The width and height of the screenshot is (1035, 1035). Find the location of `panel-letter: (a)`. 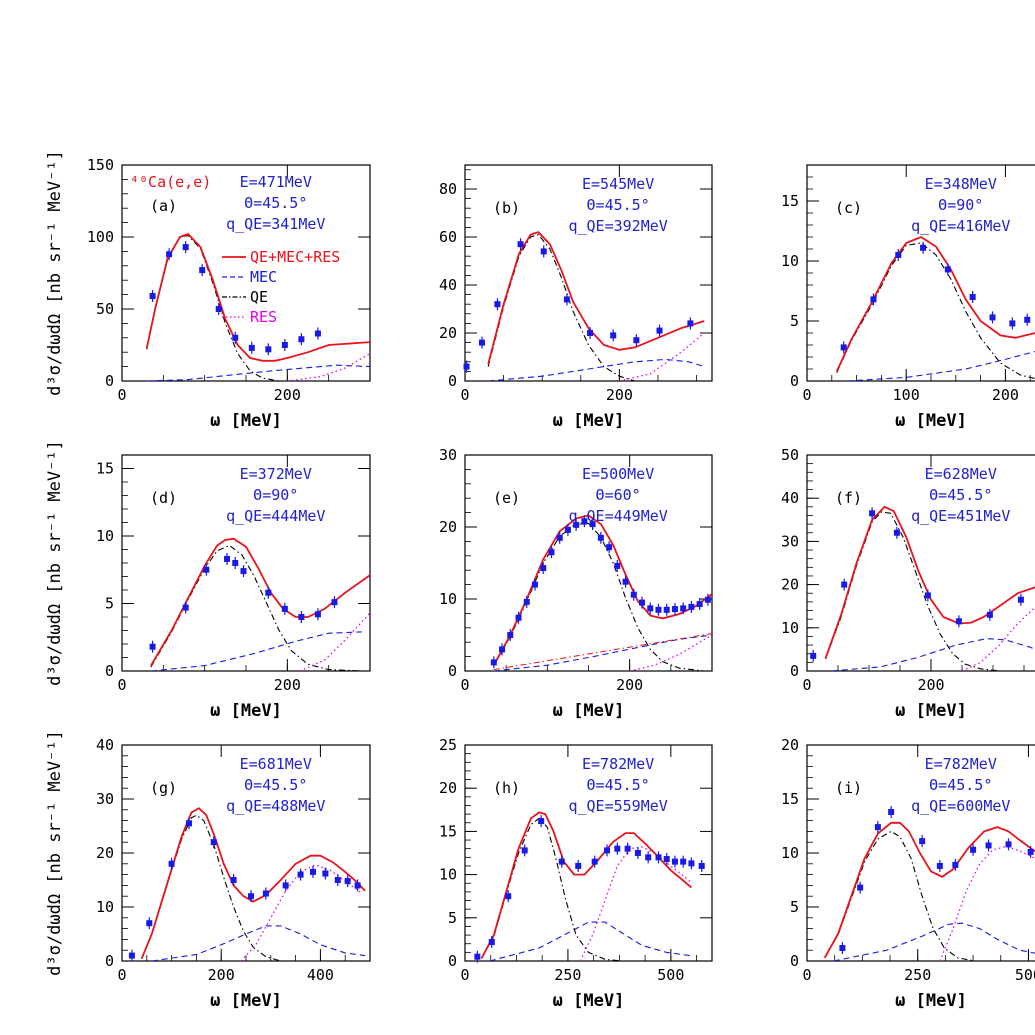

panel-letter: (a) is located at coordinates (163, 206).